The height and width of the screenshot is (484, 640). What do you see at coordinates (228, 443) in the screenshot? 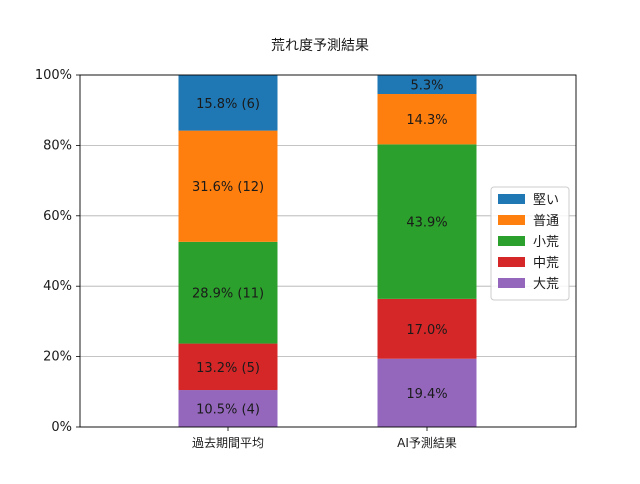
I see `x-tick-label: 過去期間平均` at bounding box center [228, 443].